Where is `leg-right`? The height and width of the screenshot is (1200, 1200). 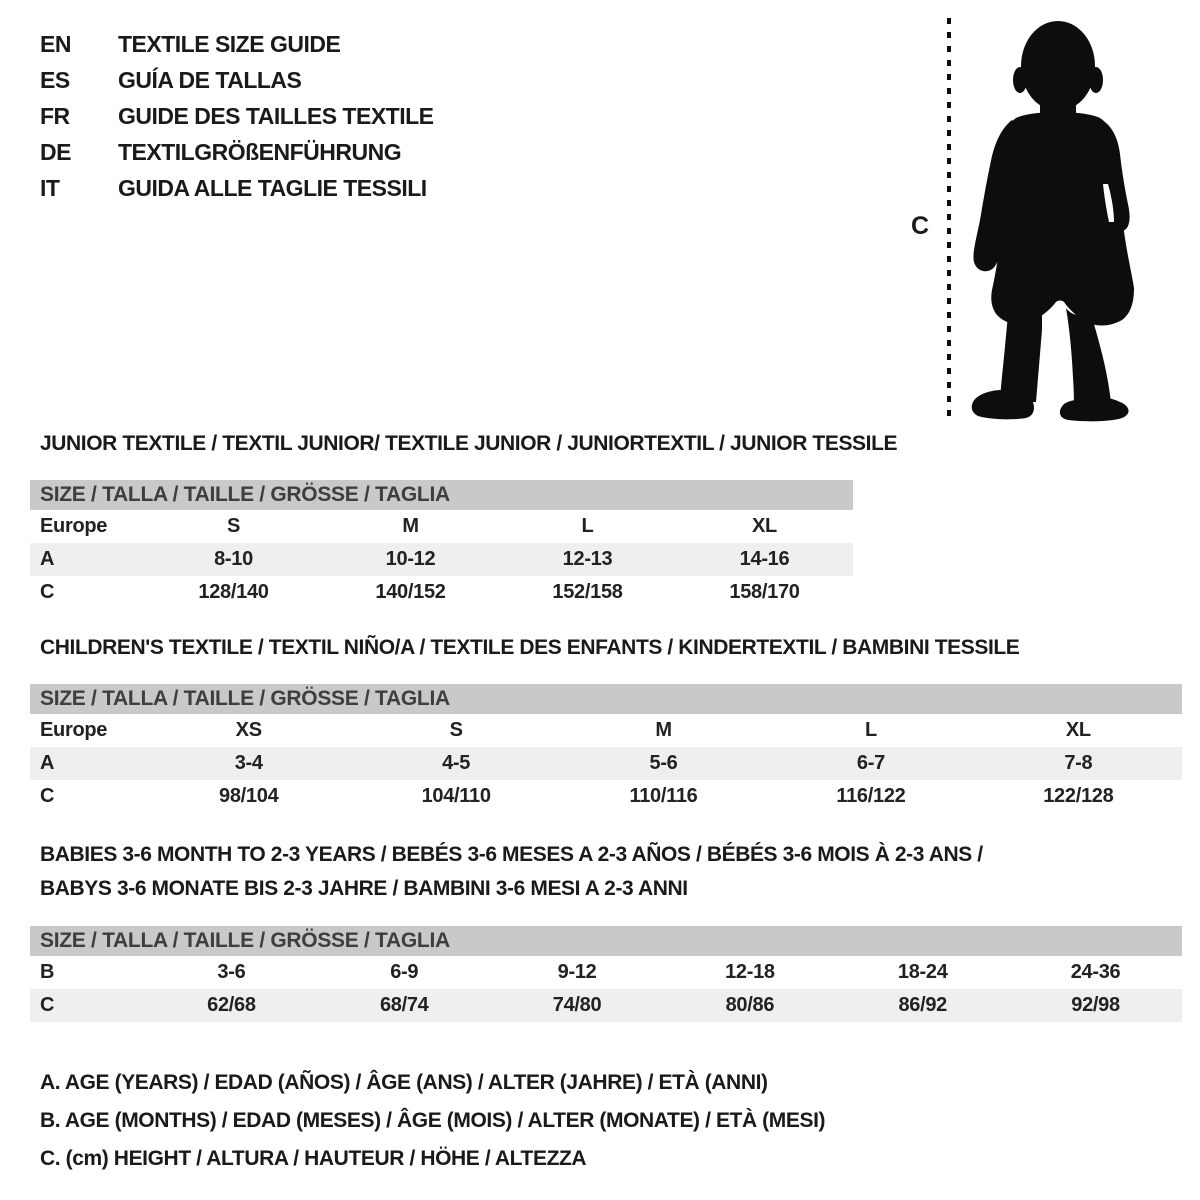
leg-right is located at coordinates (1089, 360).